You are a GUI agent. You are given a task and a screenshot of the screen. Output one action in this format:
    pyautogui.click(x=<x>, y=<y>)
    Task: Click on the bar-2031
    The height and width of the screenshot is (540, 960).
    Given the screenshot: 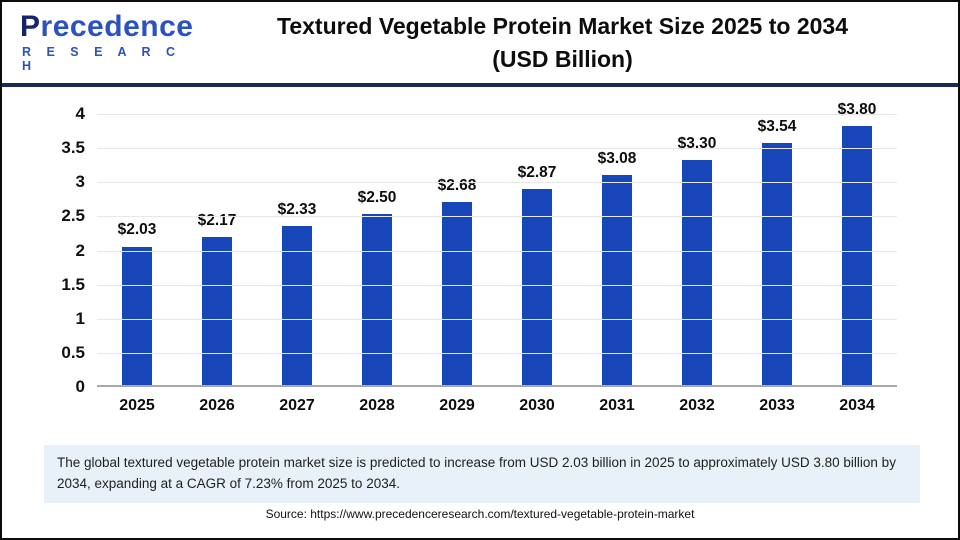 What is the action you would take?
    pyautogui.click(x=617, y=279)
    